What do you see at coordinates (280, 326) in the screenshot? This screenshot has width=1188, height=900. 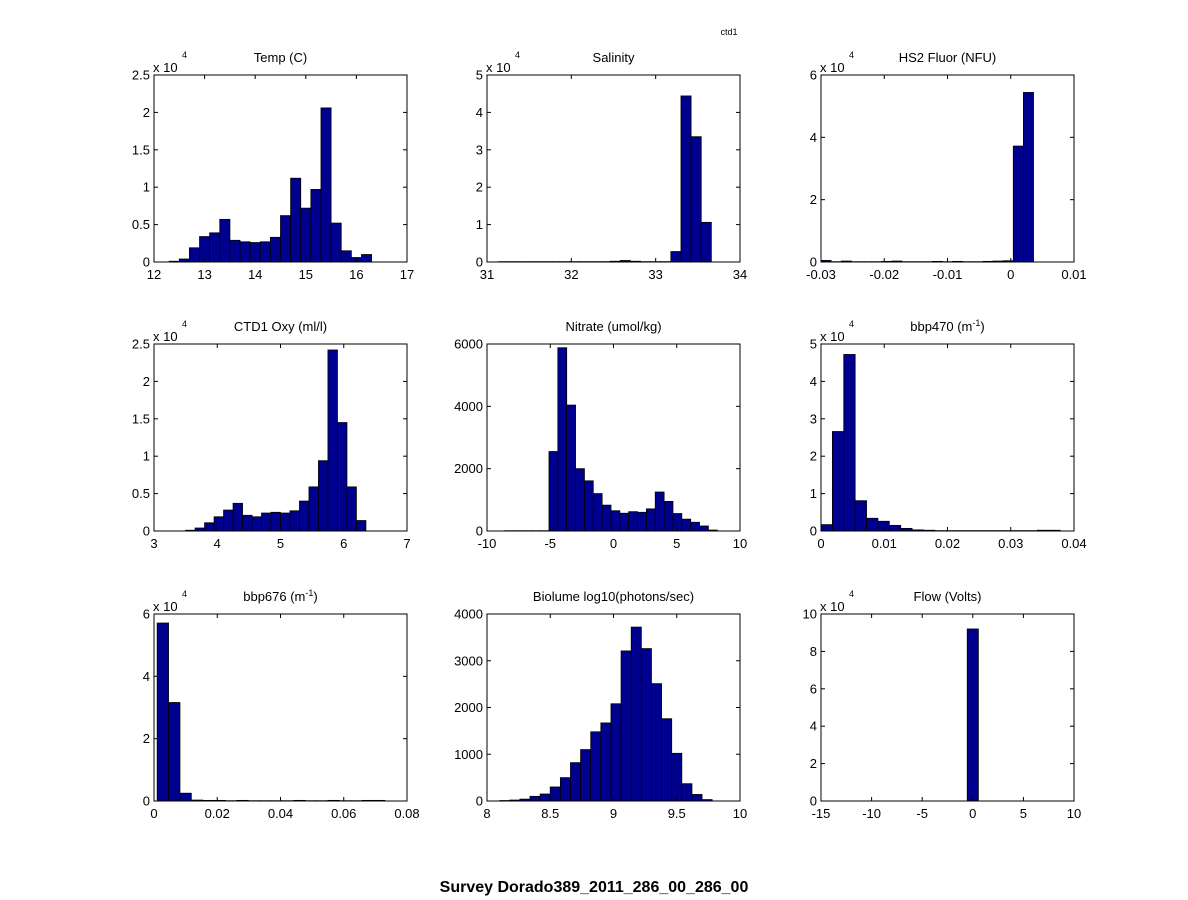 I see `panel-title-text: CTD1 Oxy (ml/l)` at bounding box center [280, 326].